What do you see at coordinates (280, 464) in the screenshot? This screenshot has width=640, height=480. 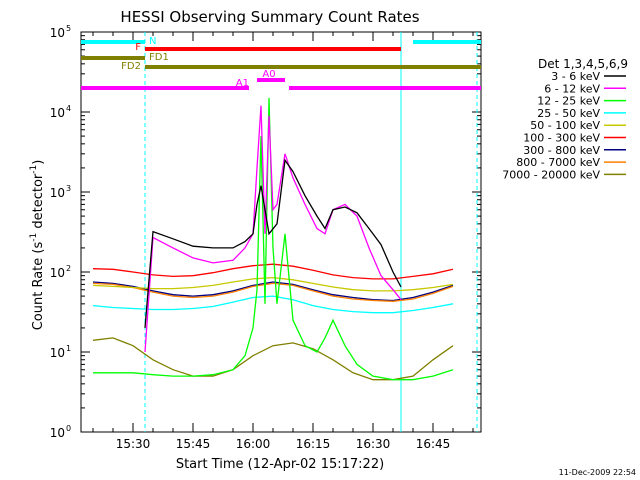 I see `x-axis-label: Start Time (12-Apr-02 15:17:22)` at bounding box center [280, 464].